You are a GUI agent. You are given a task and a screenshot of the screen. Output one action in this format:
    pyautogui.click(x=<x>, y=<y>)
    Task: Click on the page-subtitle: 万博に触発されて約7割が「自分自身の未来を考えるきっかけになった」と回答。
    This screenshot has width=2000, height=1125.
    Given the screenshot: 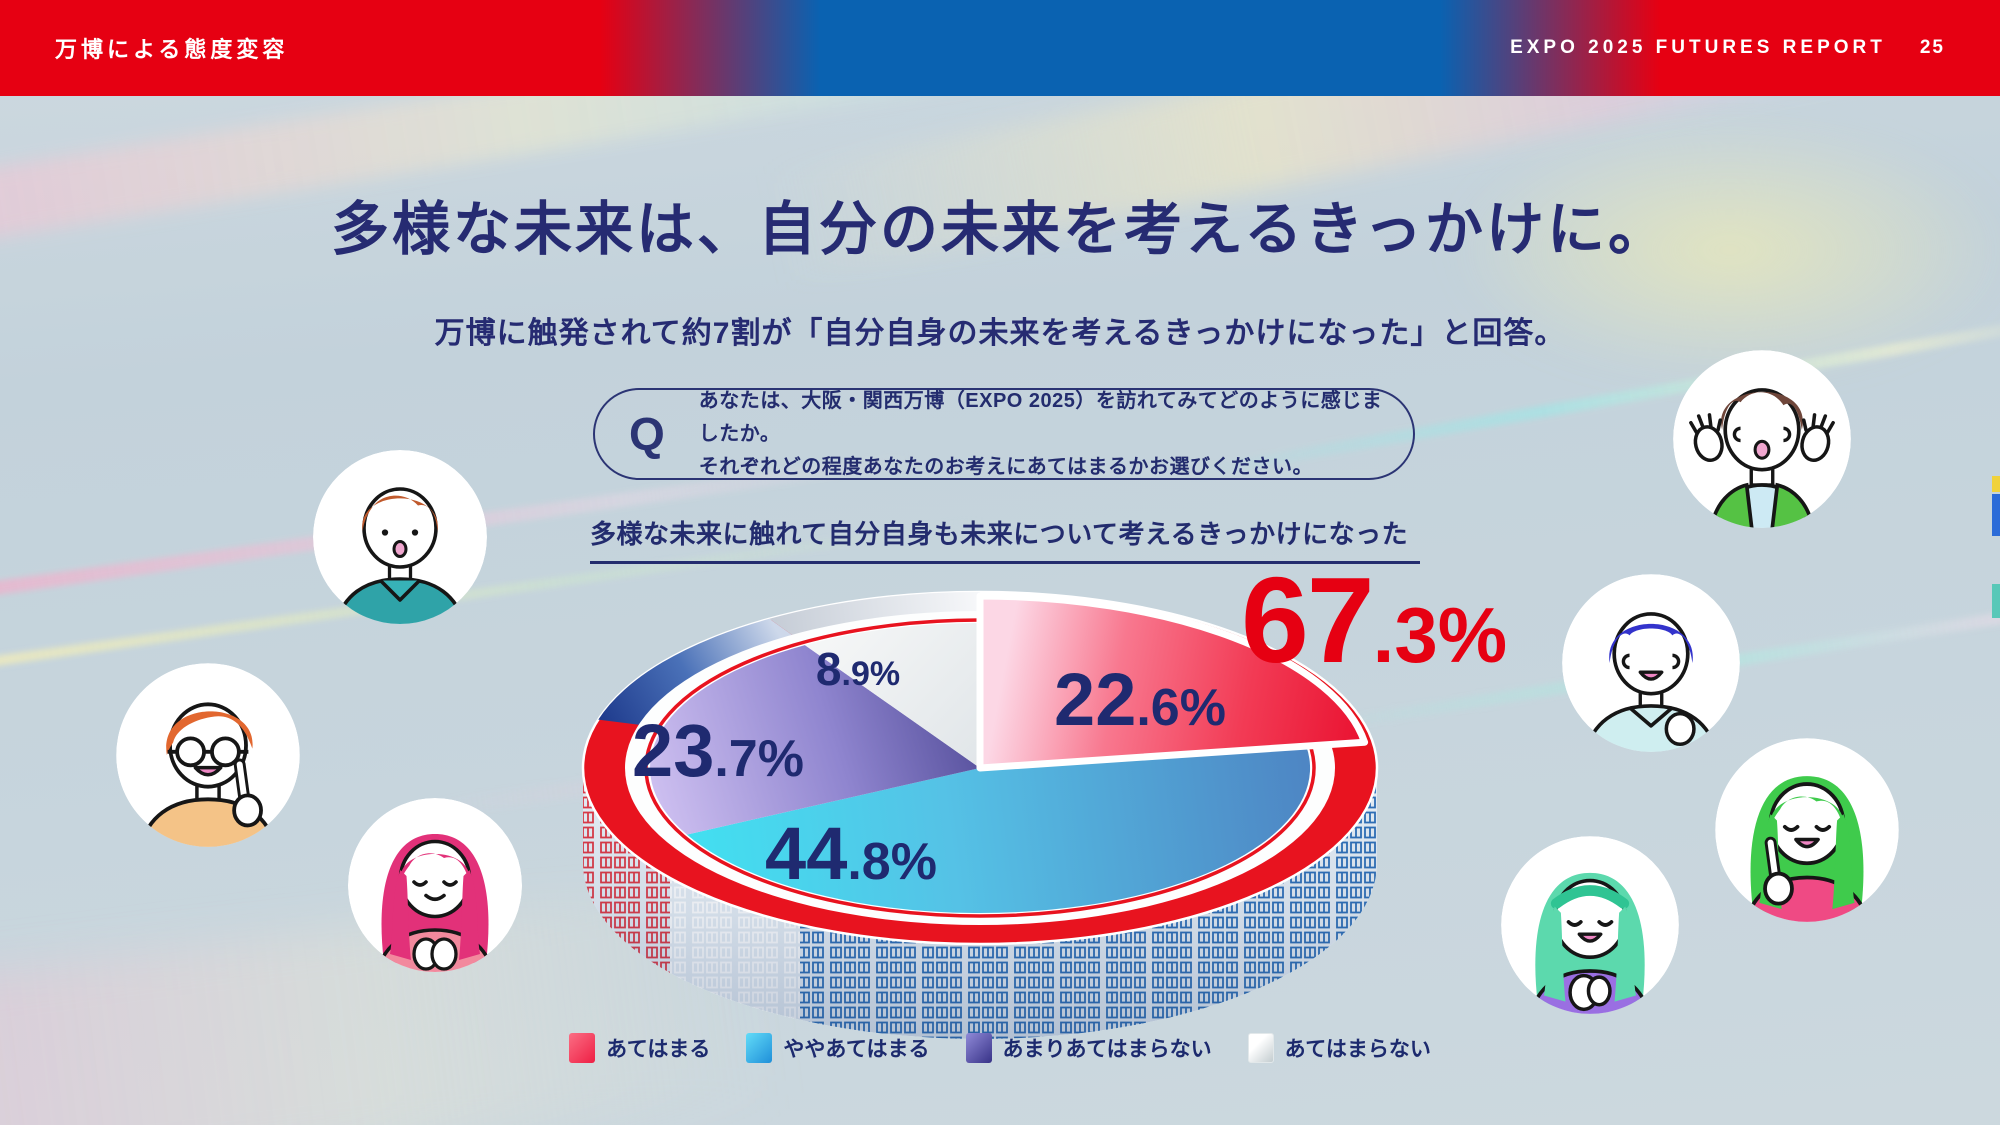 What is the action you would take?
    pyautogui.click(x=1000, y=333)
    